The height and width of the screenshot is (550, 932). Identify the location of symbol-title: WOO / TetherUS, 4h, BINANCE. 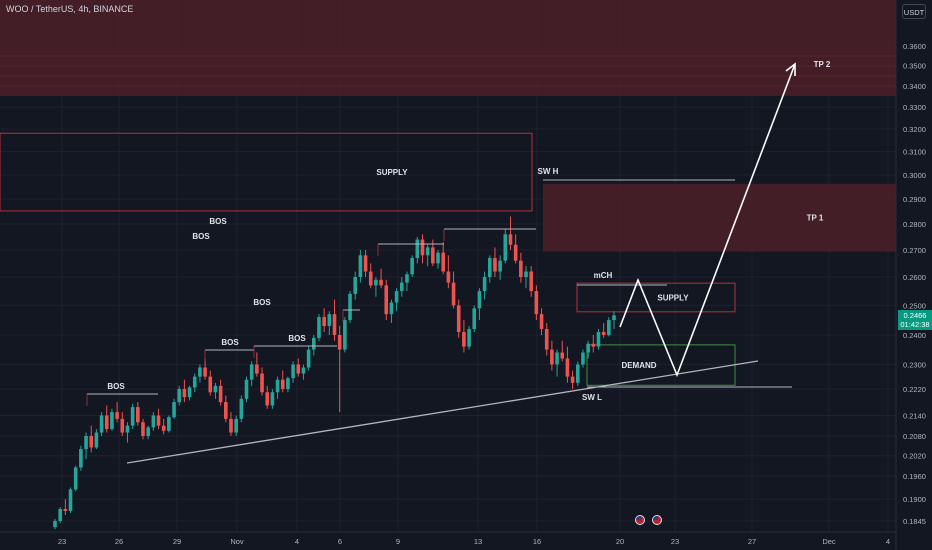
(70, 9).